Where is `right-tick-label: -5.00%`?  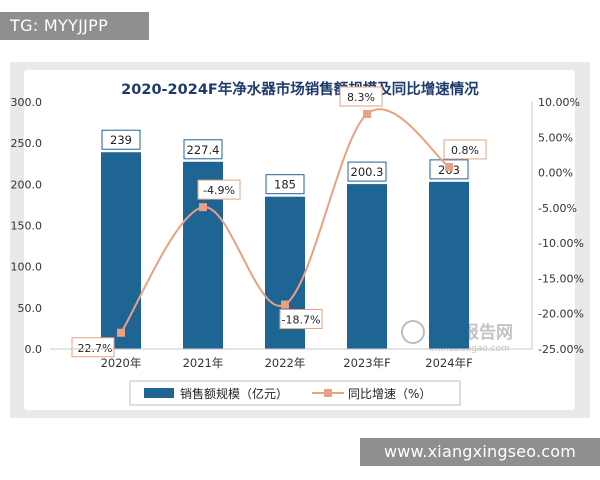 right-tick-label: -5.00% is located at coordinates (557, 208).